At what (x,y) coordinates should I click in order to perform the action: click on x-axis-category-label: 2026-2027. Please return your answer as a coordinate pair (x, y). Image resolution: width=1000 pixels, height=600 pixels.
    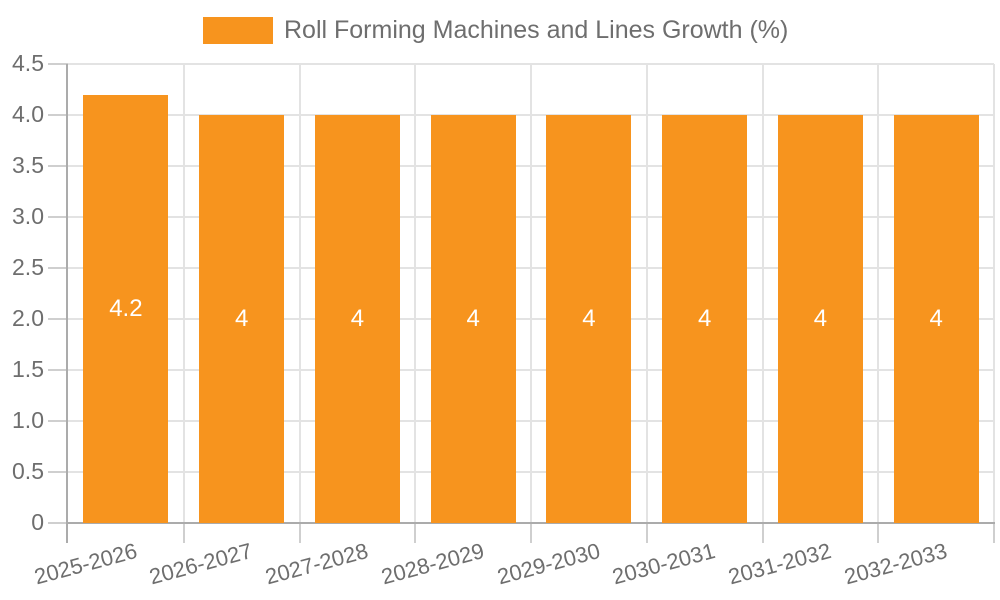
    Looking at the image, I should click on (201, 564).